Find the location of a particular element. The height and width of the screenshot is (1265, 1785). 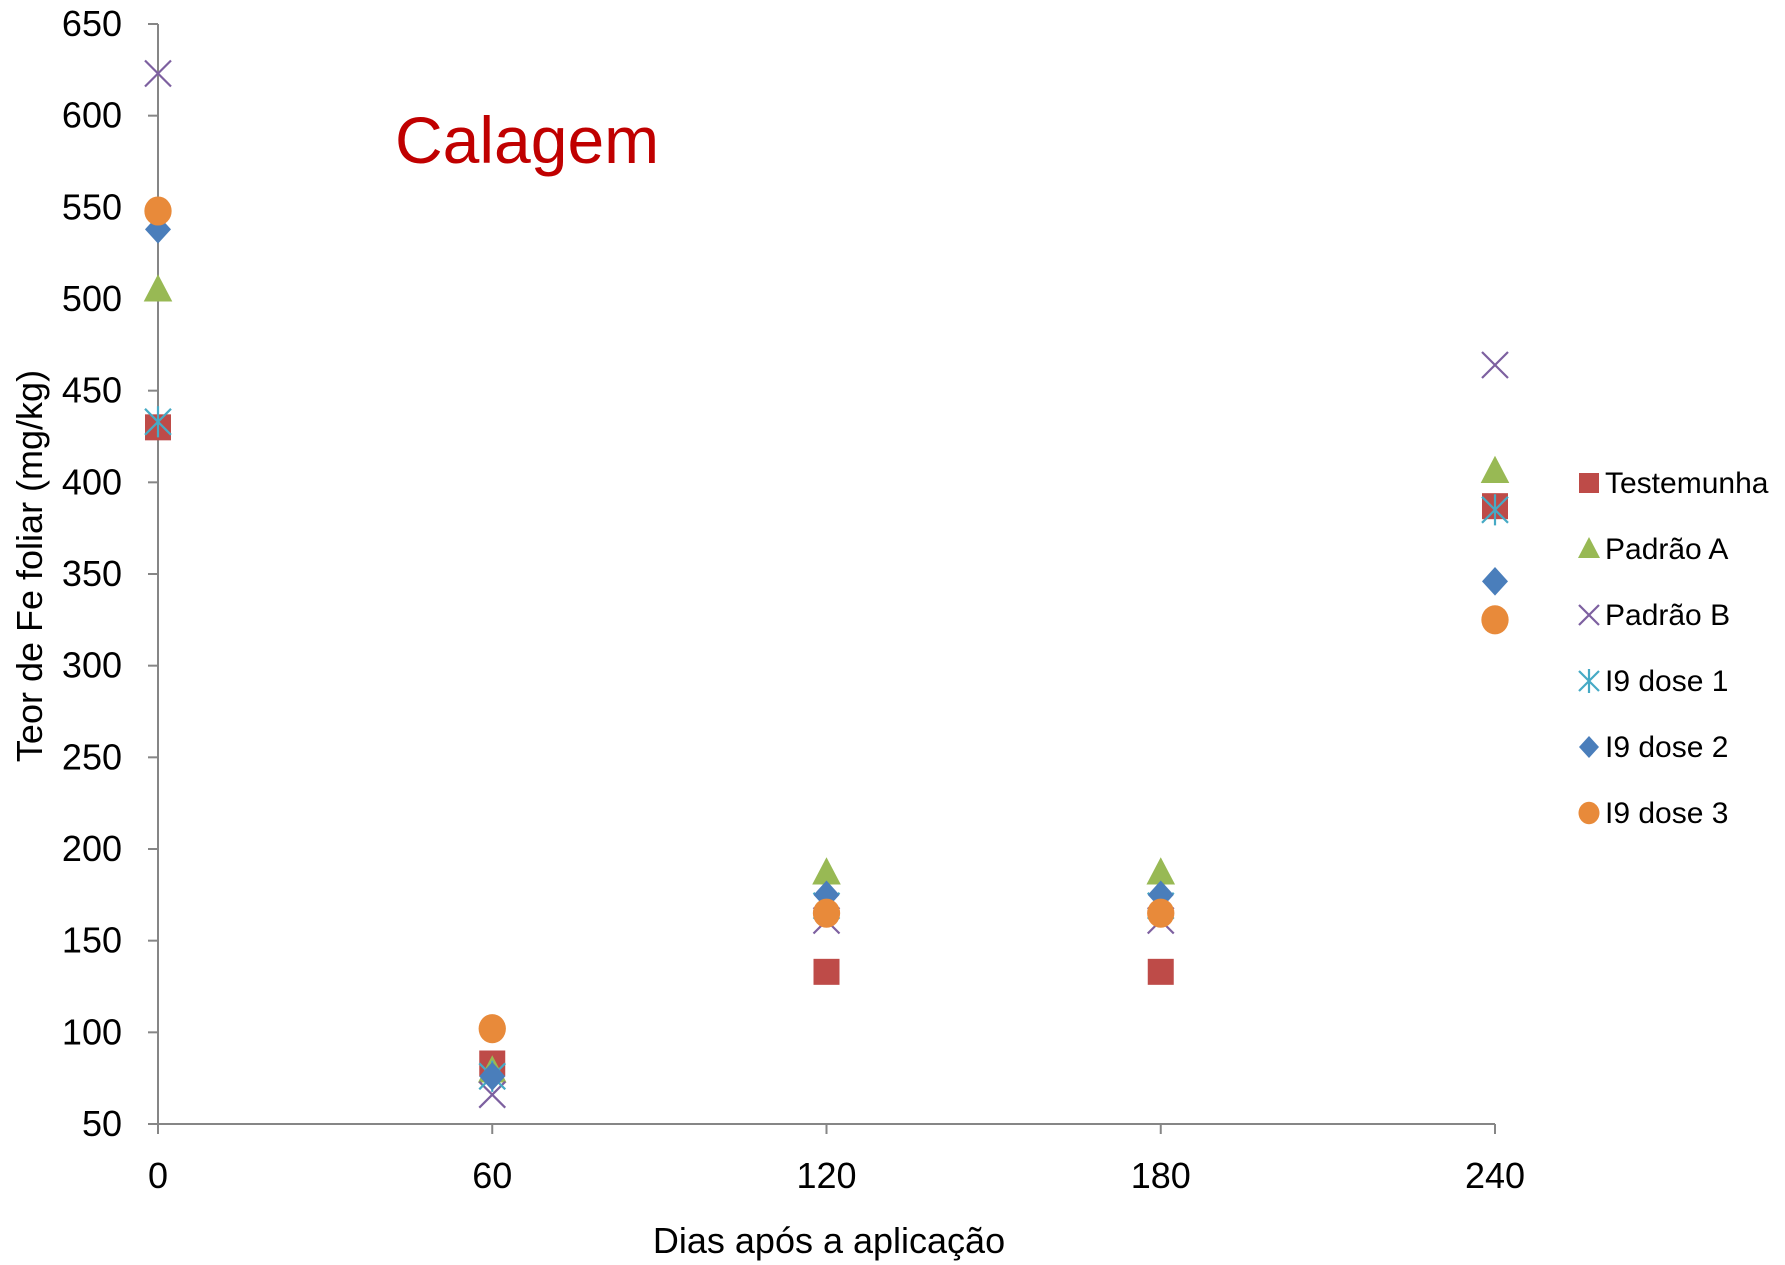

y-tick-label: 500 is located at coordinates (92, 298).